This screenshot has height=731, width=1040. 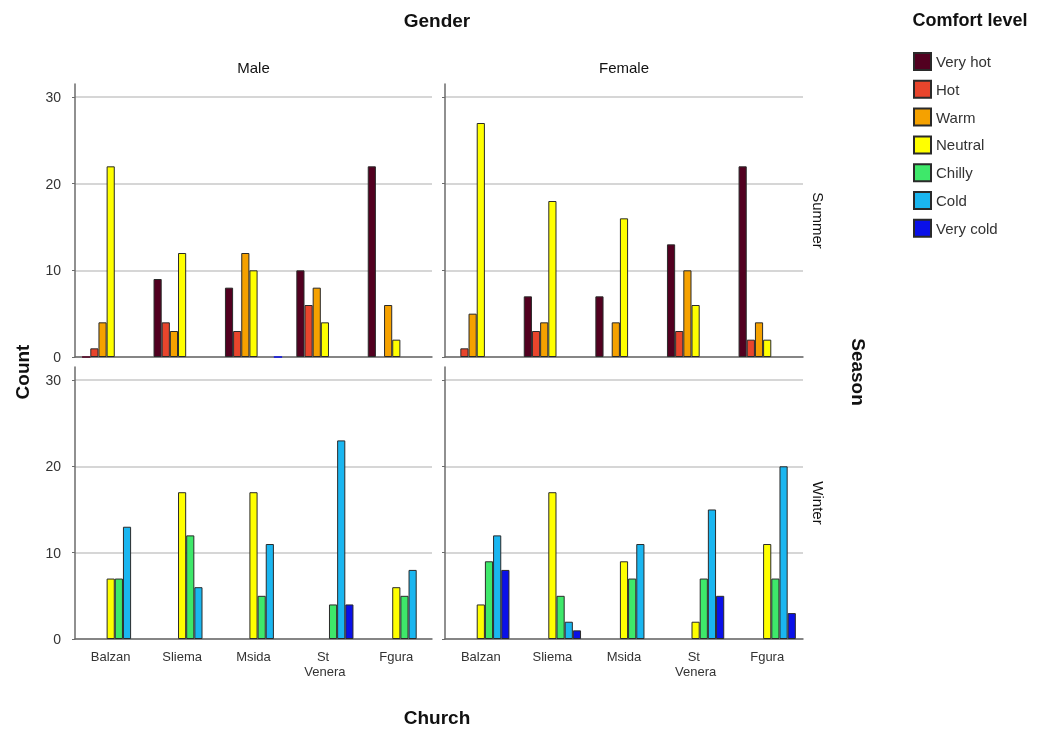 What do you see at coordinates (960, 145) in the screenshot?
I see `legend-label: Neutral` at bounding box center [960, 145].